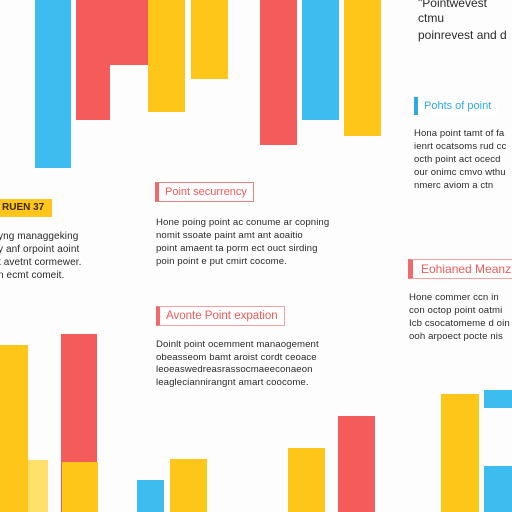 The image size is (512, 512). What do you see at coordinates (456, 336) in the screenshot?
I see `right-middle-line: ooh arpoect pocte nis` at bounding box center [456, 336].